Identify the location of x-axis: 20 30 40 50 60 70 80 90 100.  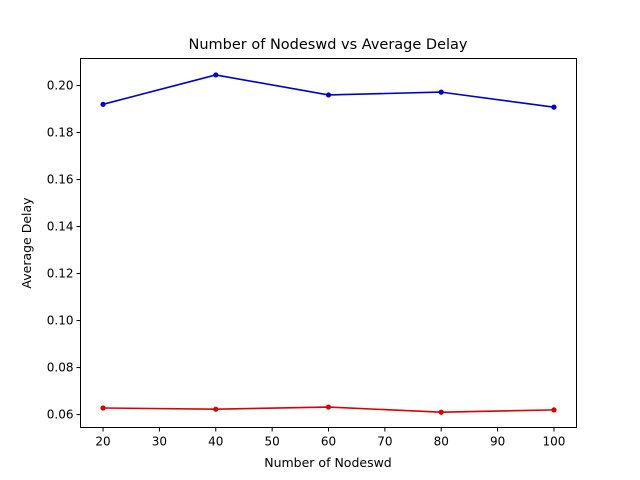
(330, 438).